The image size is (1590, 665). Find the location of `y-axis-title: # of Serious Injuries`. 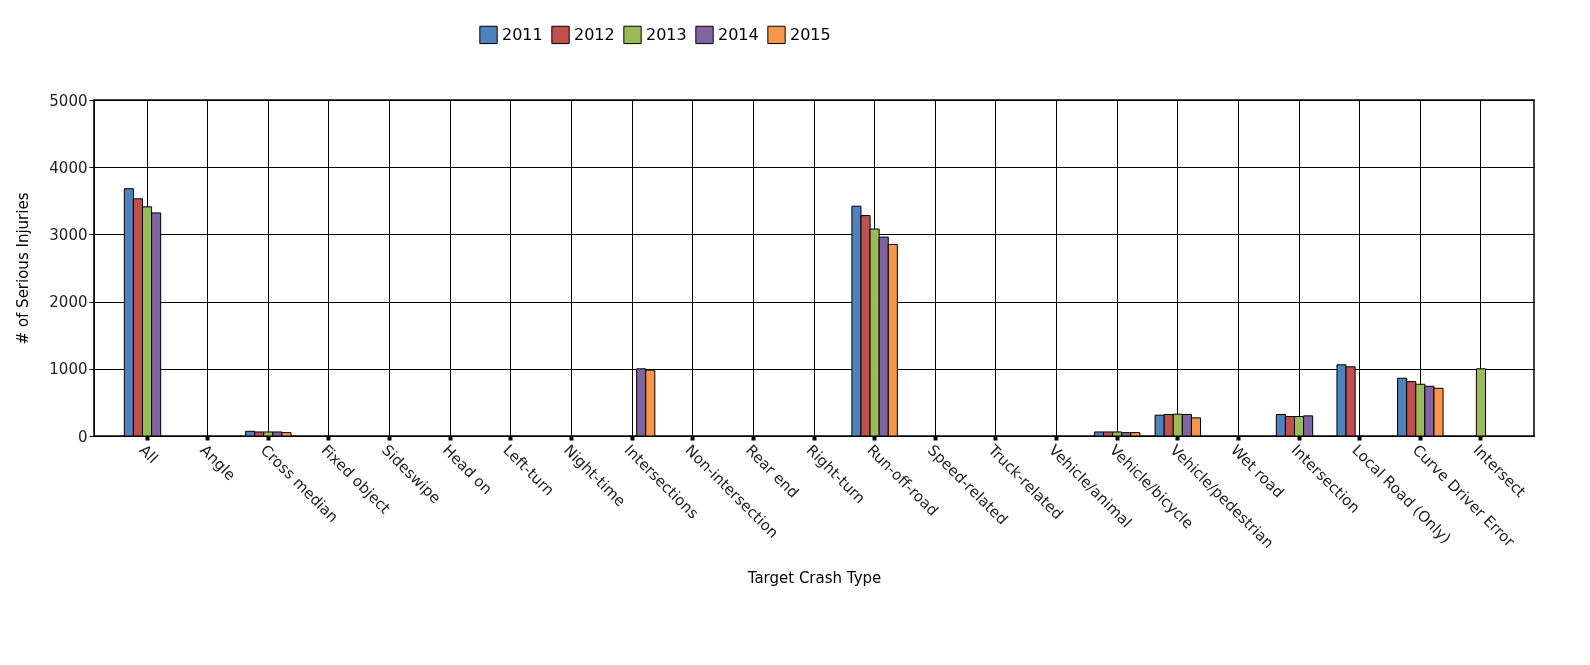

y-axis-title: # of Serious Injuries is located at coordinates (23, 268).